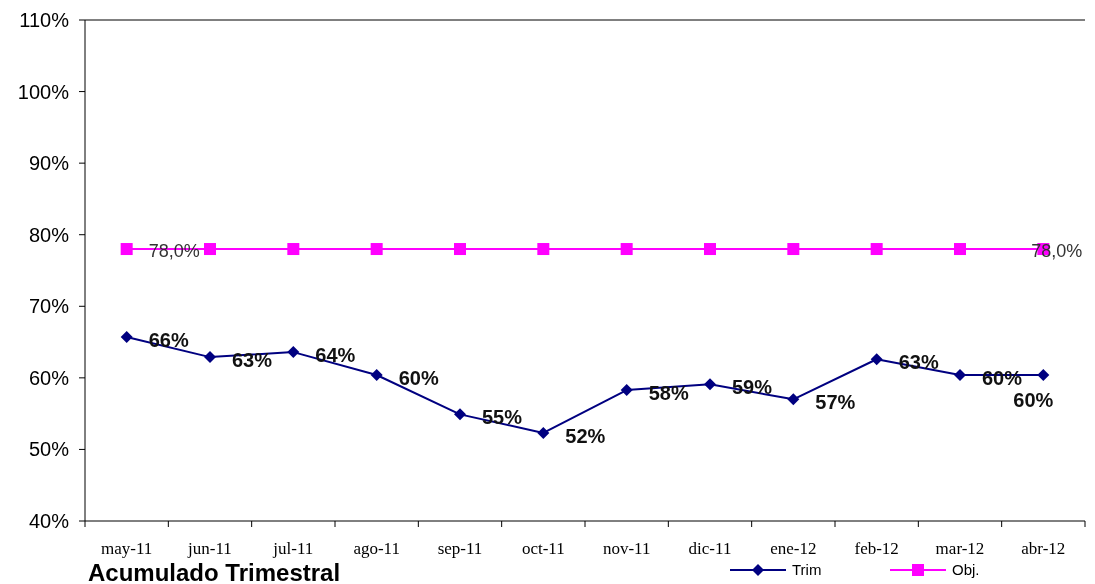  What do you see at coordinates (835, 402) in the screenshot?
I see `data-label: 57%` at bounding box center [835, 402].